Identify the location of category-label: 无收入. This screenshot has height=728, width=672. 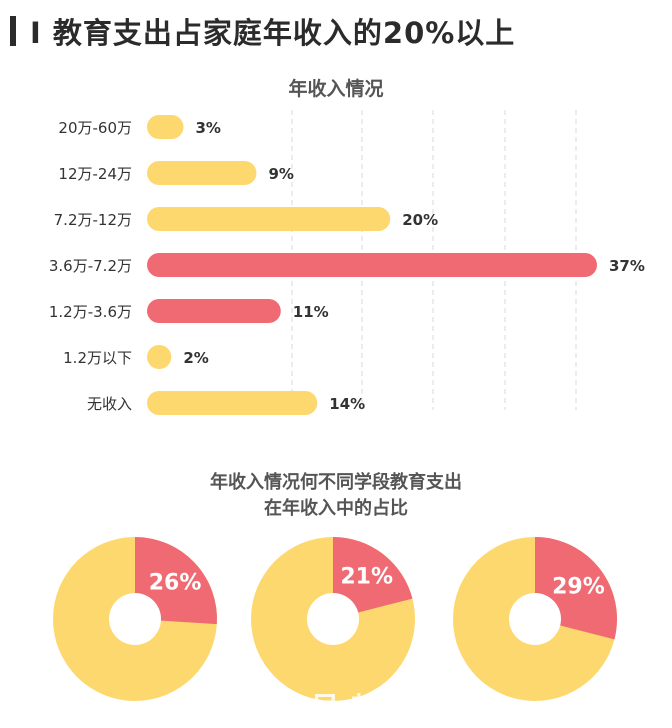
(109, 404).